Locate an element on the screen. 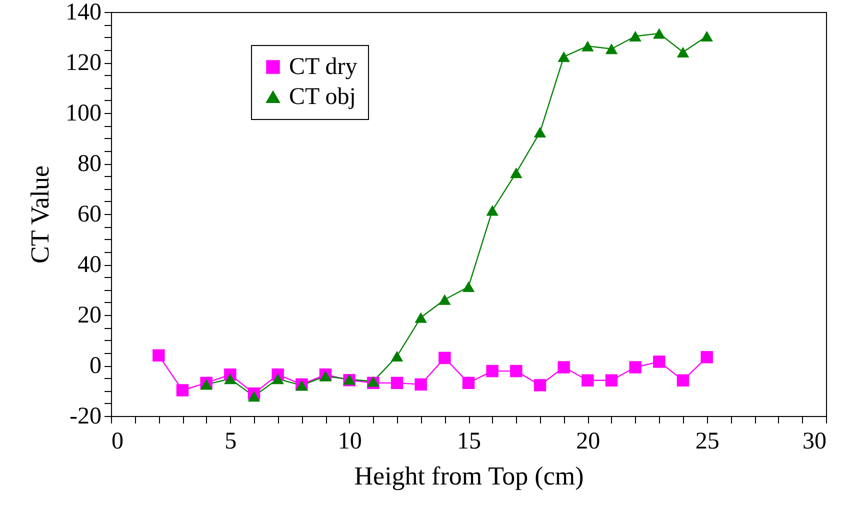 This screenshot has width=851, height=523. y-tick-label: 100 is located at coordinates (84, 113).